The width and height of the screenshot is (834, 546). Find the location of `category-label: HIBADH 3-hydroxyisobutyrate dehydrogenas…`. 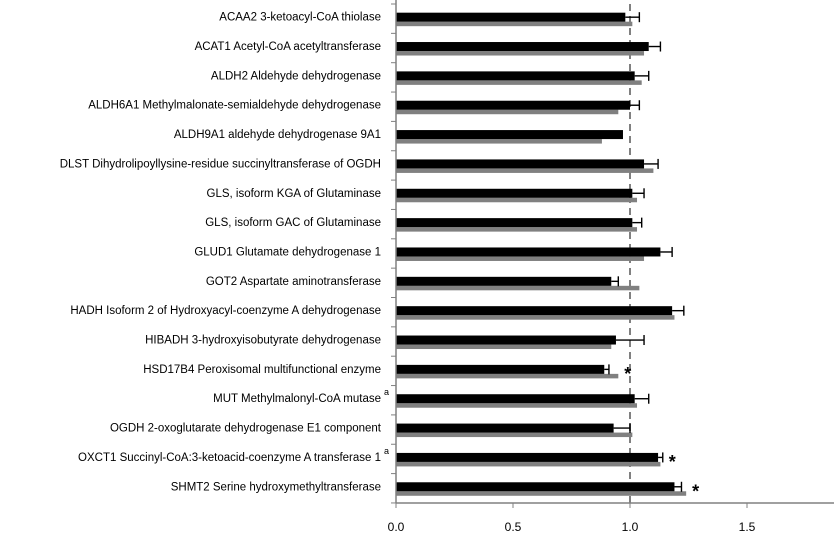

category-label: HIBADH 3-hydroxyisobutyrate dehydrogenas… is located at coordinates (263, 341).